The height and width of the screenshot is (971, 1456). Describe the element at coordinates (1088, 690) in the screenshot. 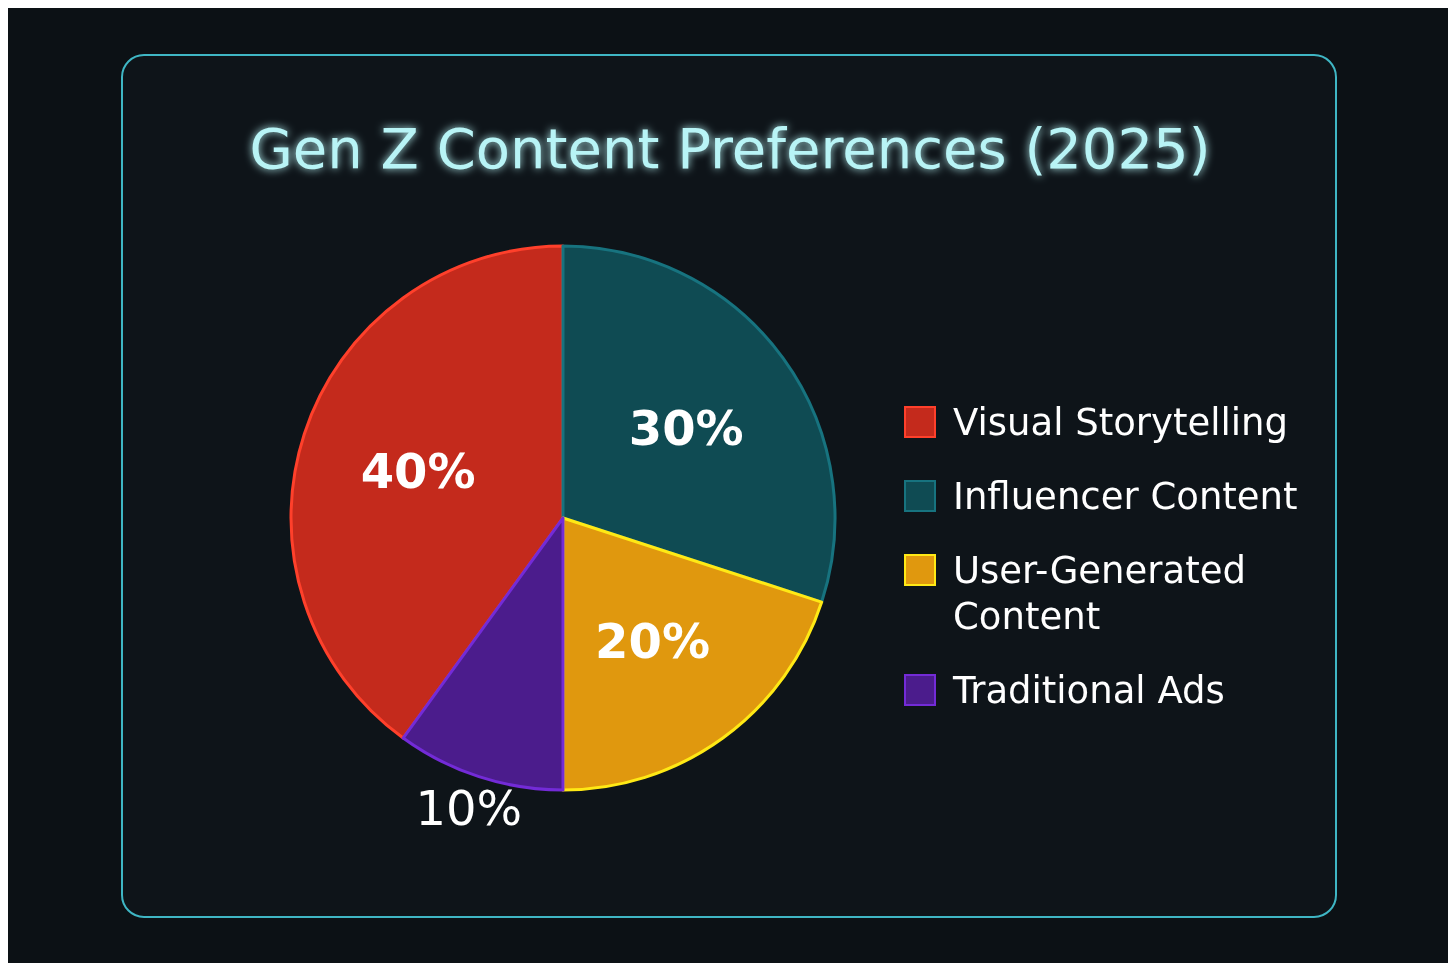

I see `legend-label: Traditional Ads` at that location.